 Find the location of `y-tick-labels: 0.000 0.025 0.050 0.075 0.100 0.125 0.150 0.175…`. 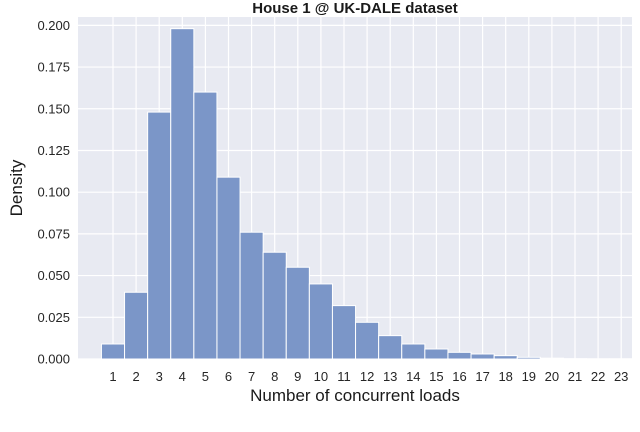

y-tick-labels: 0.000 0.025 0.050 0.075 0.100 0.125 0.150 0.175… is located at coordinates (53, 192).